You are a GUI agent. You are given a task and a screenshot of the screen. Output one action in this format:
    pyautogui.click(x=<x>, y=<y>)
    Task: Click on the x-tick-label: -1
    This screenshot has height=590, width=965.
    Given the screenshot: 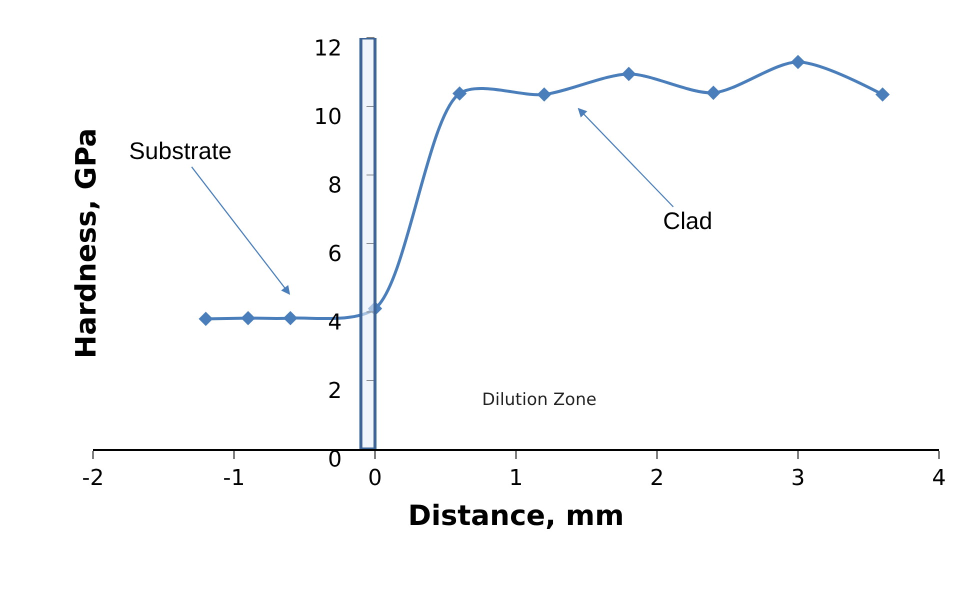 What is the action you would take?
    pyautogui.click(x=234, y=479)
    